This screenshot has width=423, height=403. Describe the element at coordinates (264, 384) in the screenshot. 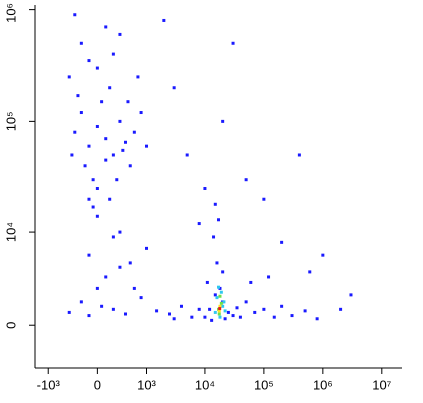

I see `x-tick-label: 10⁵` at that location.